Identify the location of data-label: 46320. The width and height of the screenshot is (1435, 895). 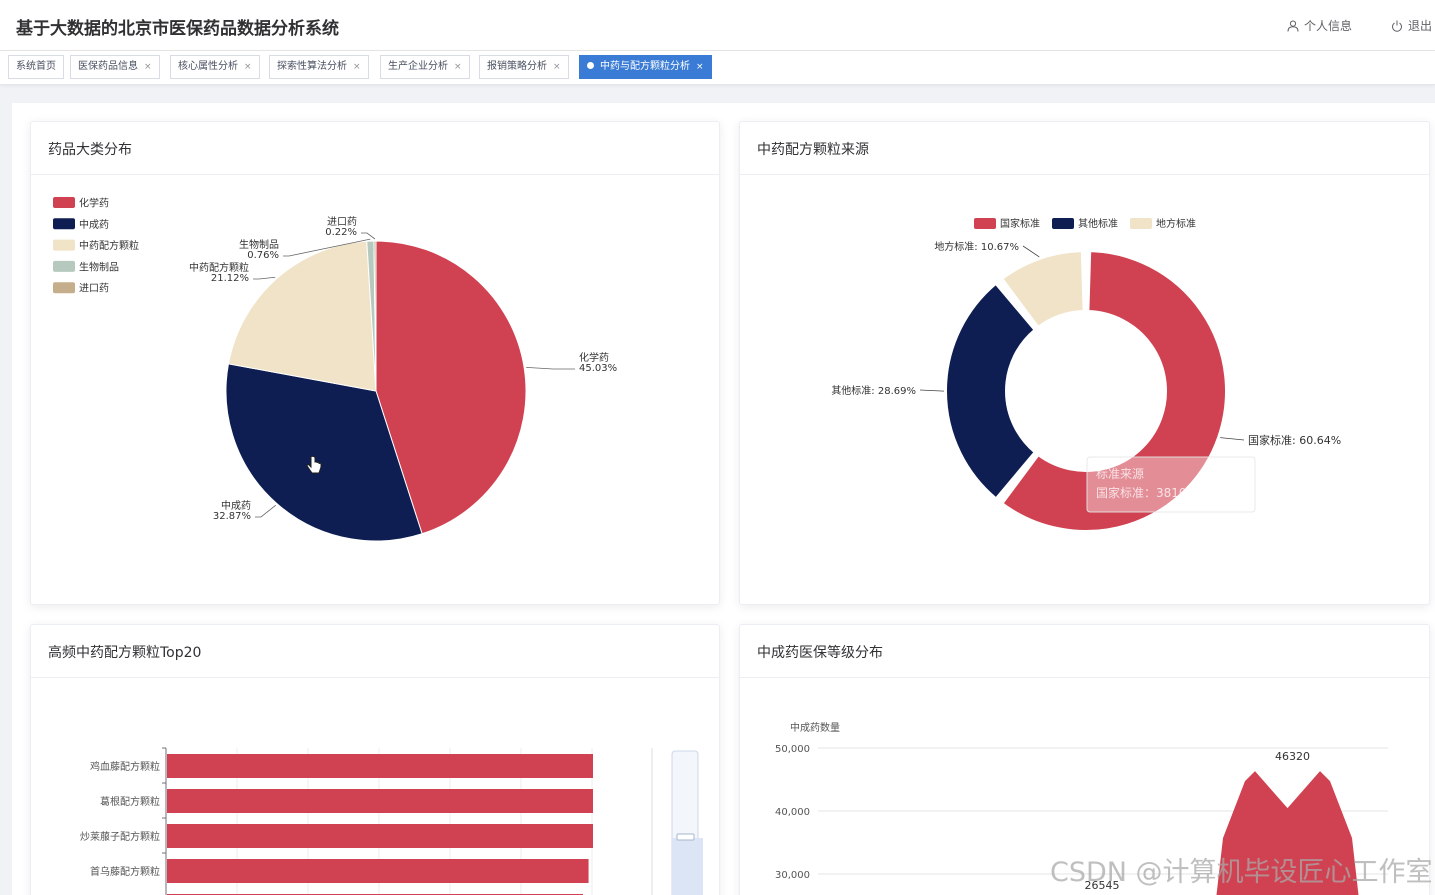
(1292, 756).